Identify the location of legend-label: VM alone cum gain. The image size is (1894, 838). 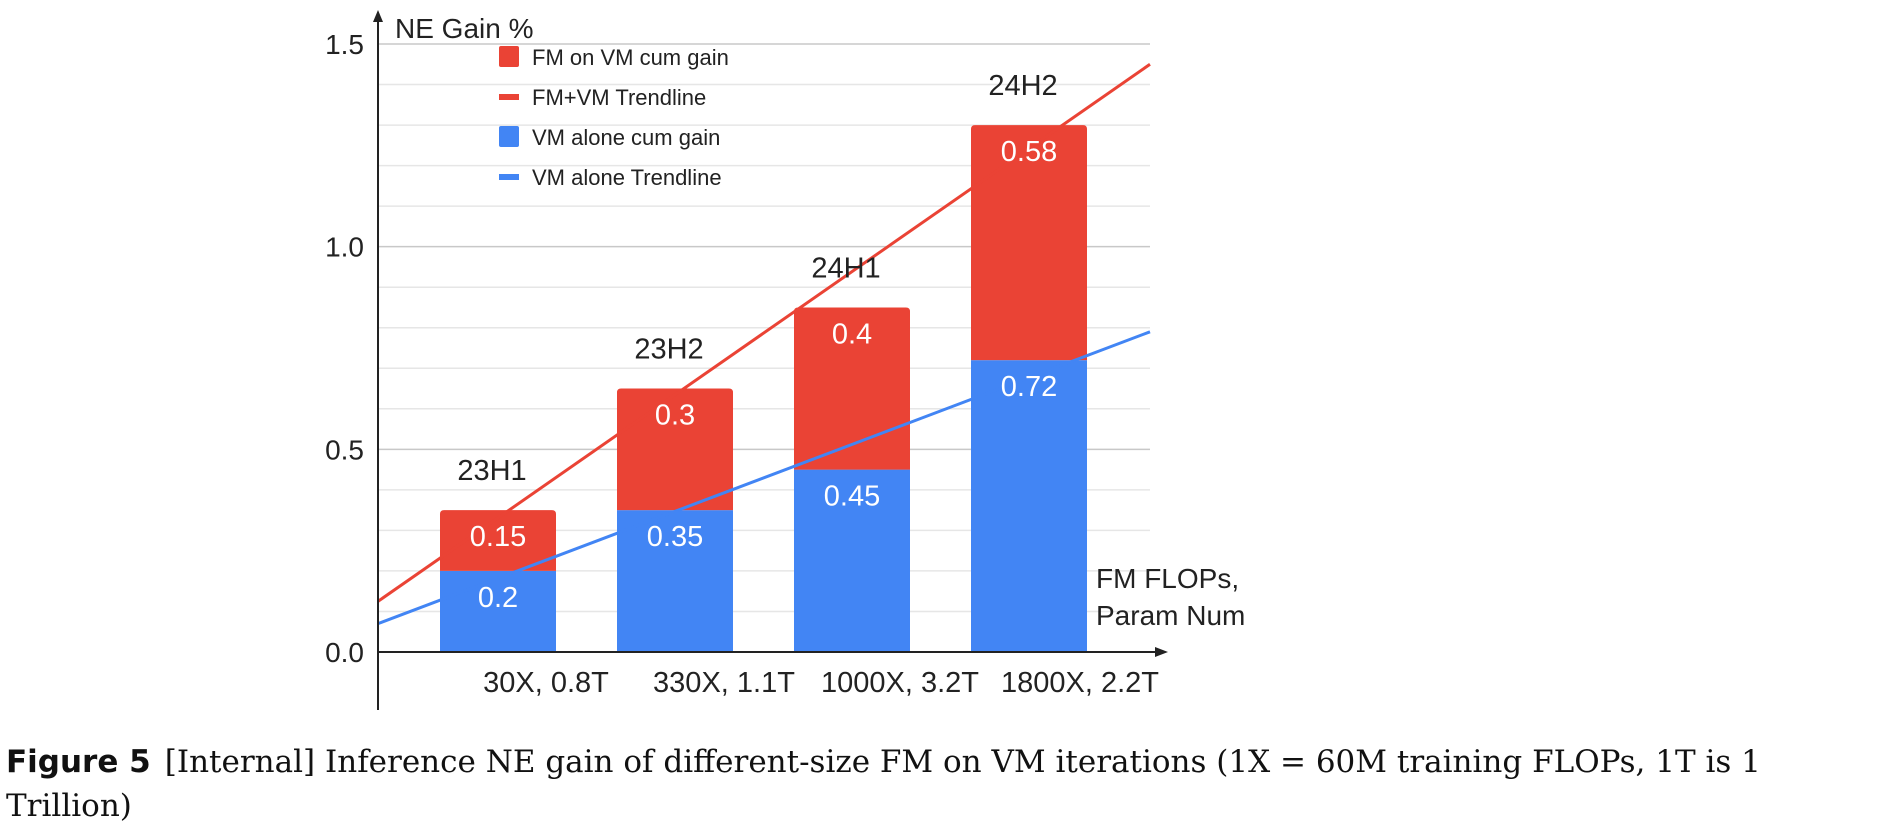
(626, 137).